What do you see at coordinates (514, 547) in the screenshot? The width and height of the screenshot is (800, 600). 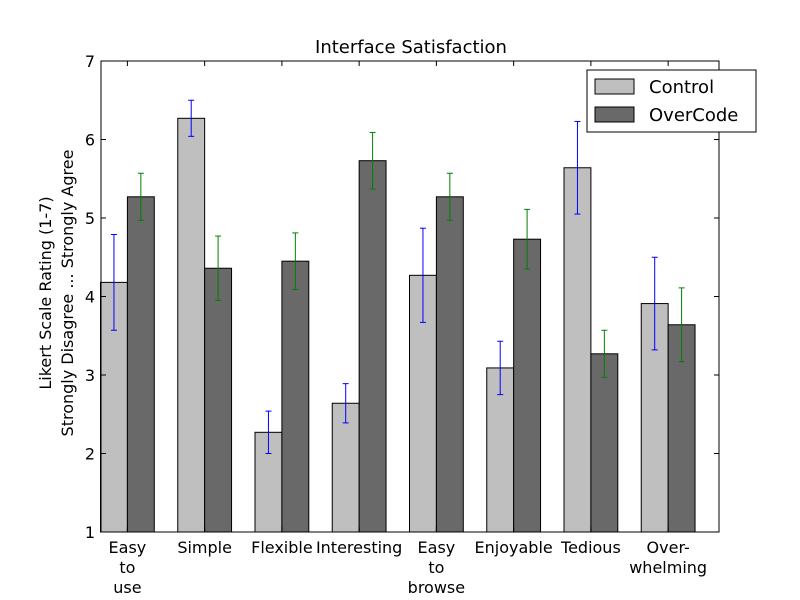 I see `x-tick-label-5: Enjoyable` at bounding box center [514, 547].